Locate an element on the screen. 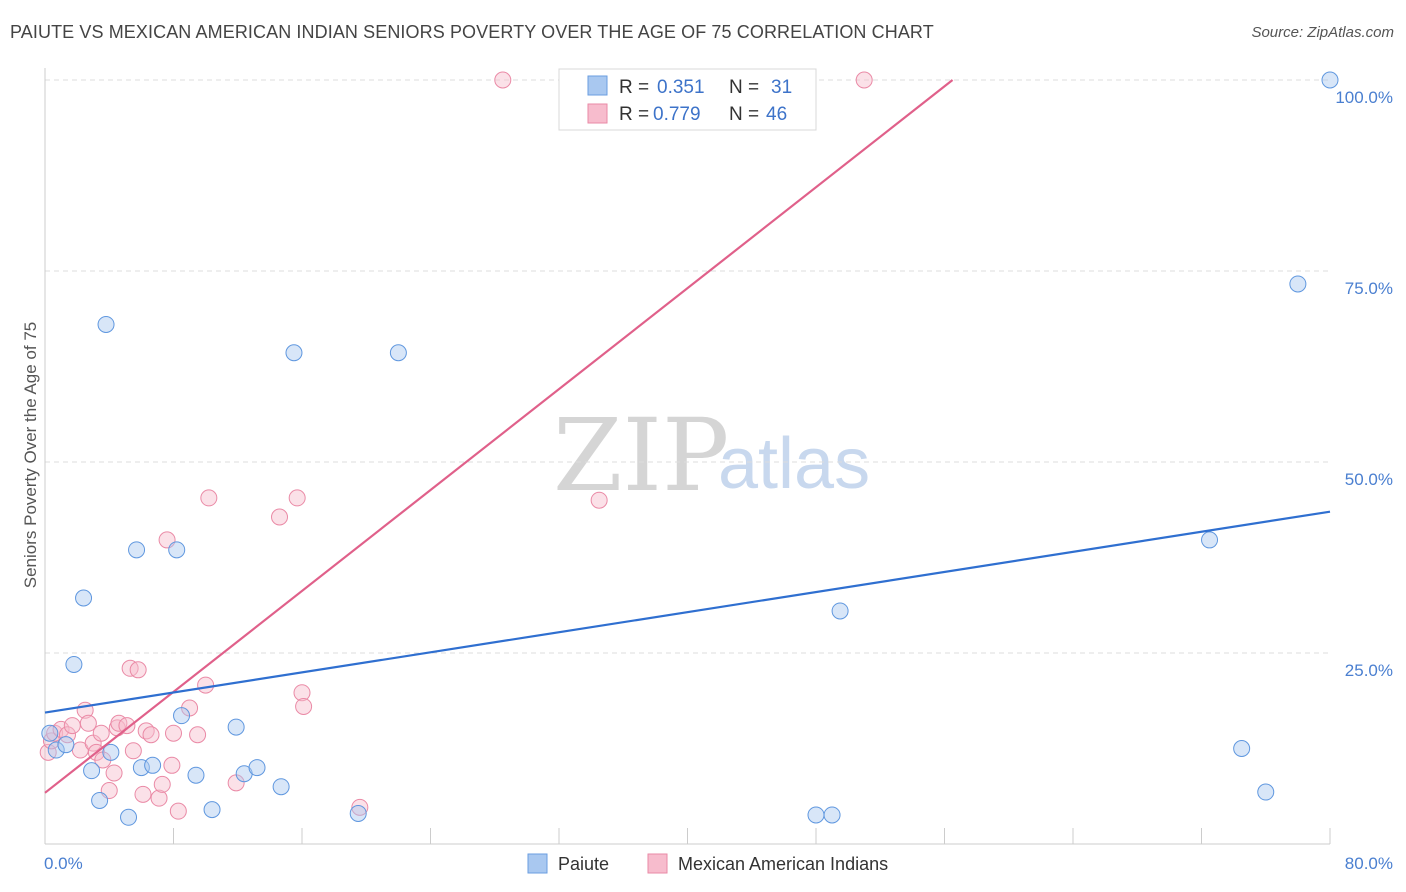  watermark-zip: ZIP is located at coordinates (641, 455).